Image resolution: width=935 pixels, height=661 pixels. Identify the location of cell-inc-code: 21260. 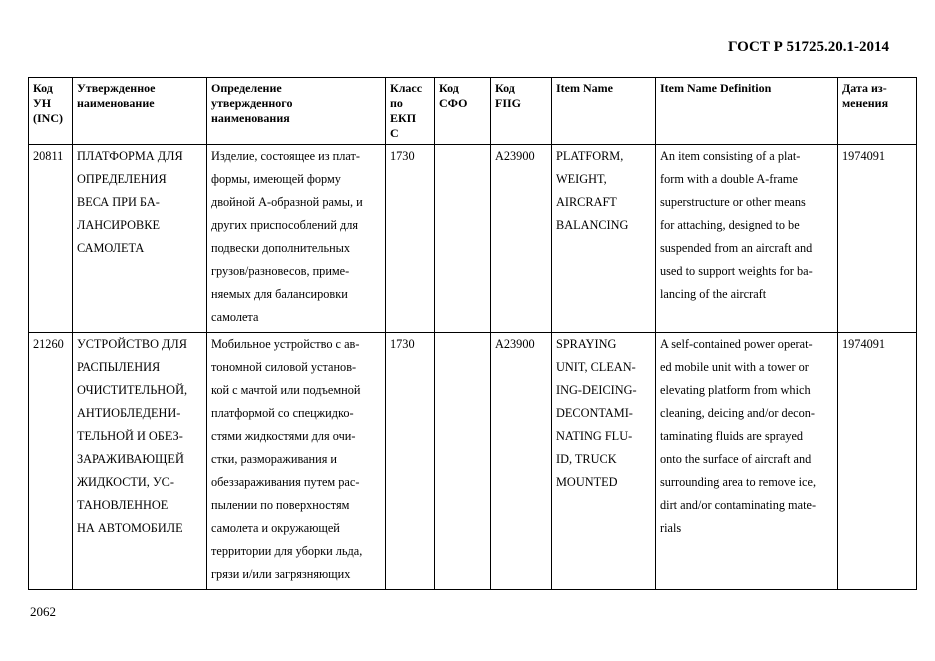
(50, 461).